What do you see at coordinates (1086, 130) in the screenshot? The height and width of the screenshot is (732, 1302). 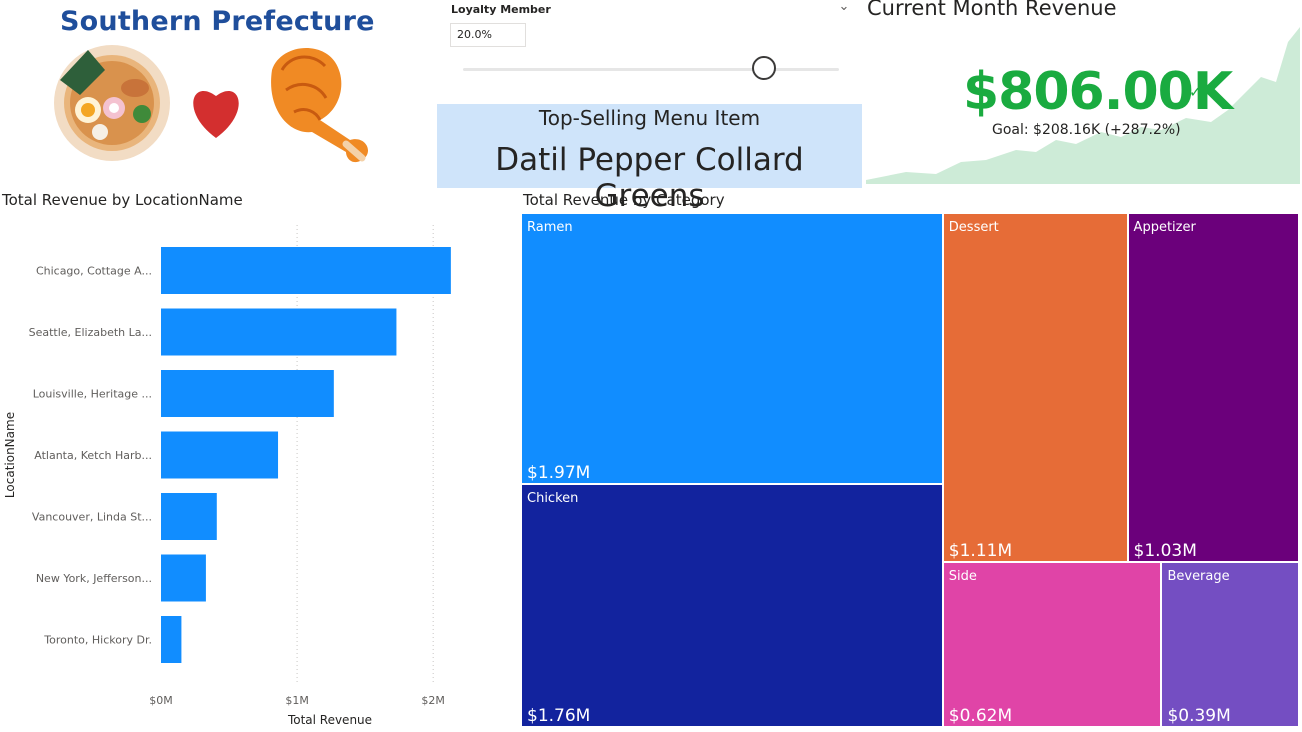 I see `kpi-goal: Goal: $208.16K (+287.2%)` at bounding box center [1086, 130].